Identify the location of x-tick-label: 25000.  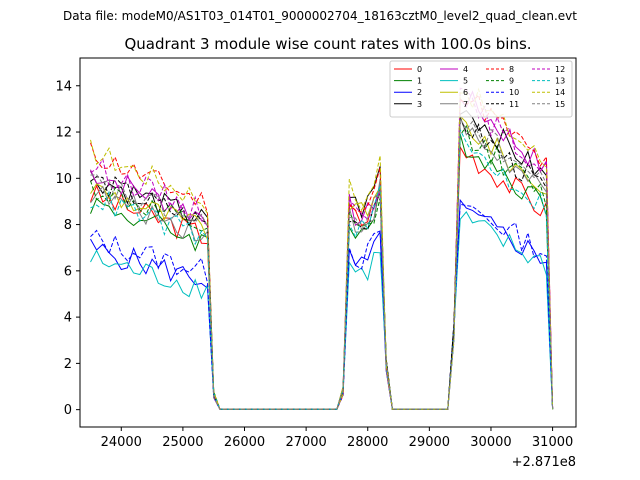
(182, 442).